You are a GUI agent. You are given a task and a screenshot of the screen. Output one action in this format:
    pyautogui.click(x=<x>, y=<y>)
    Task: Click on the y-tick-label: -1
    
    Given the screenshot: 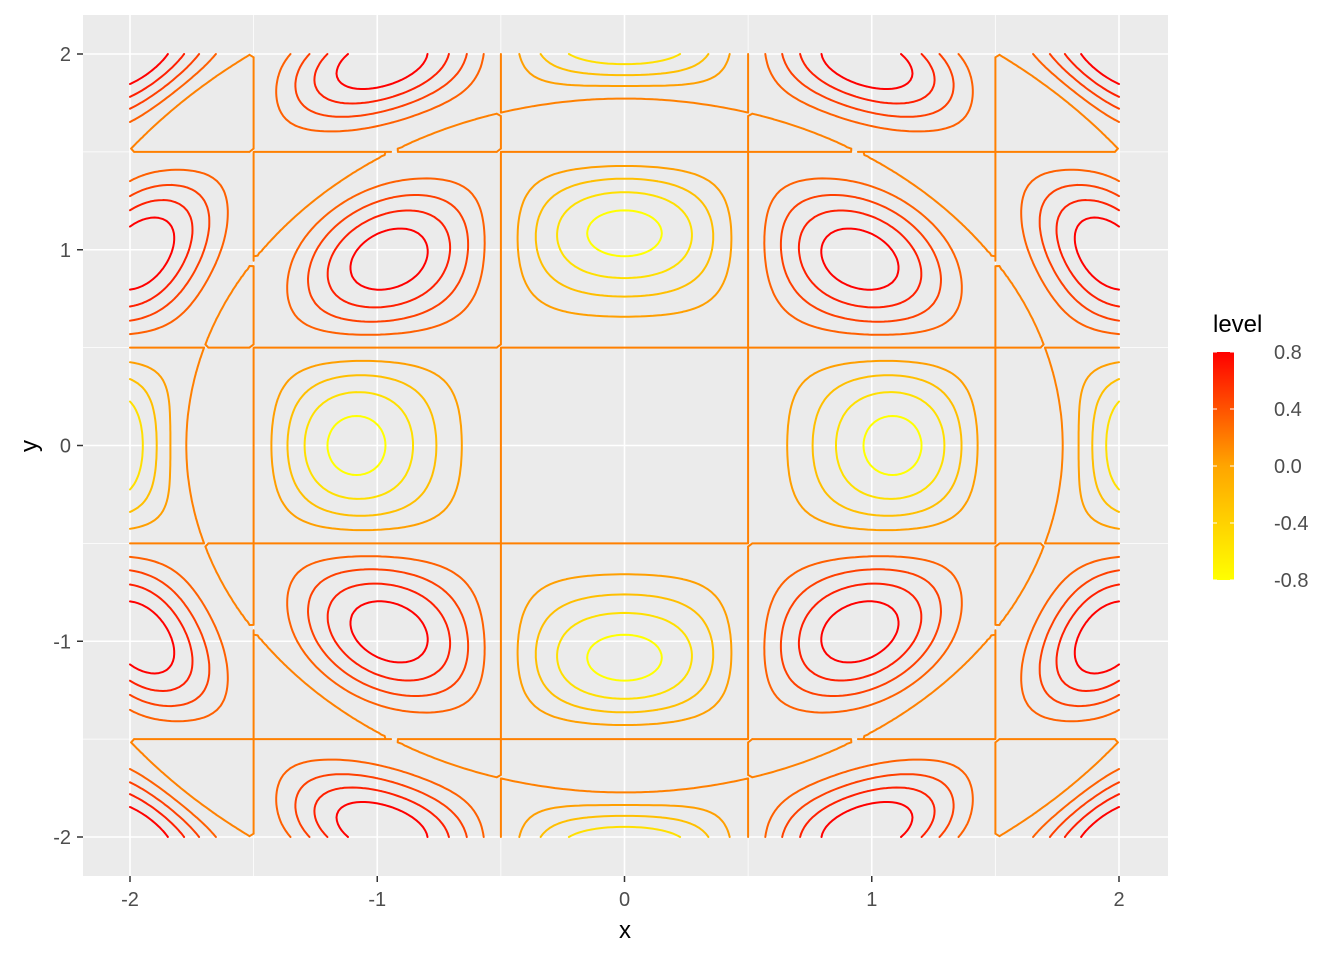 What is the action you would take?
    pyautogui.click(x=62, y=642)
    